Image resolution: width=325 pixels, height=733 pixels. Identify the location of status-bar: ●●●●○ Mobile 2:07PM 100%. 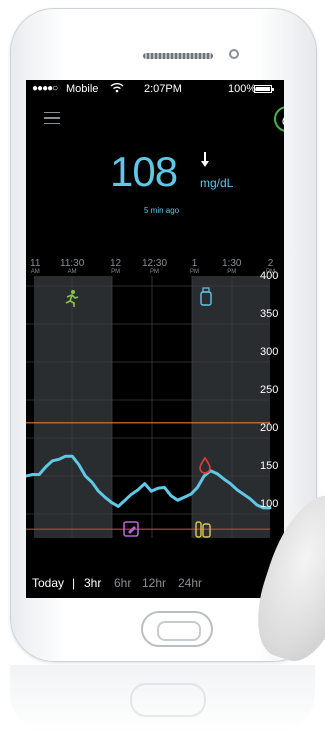
(155, 89).